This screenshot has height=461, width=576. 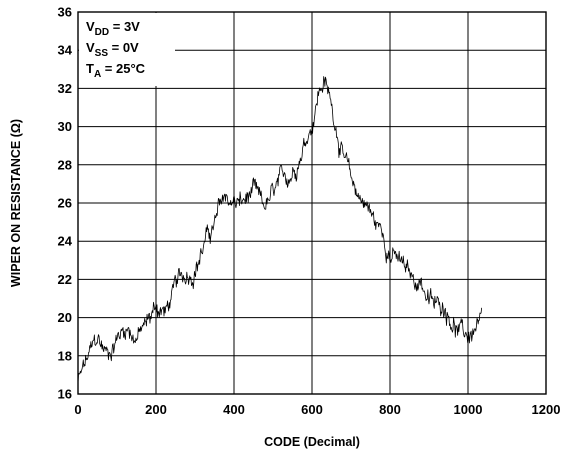 I want to click on annotation-line-0: VDD = 3V, so click(x=113, y=28).